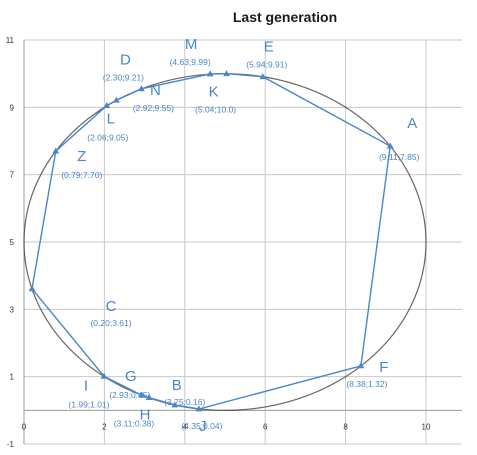 This screenshot has height=455, width=477. Describe the element at coordinates (190, 62) in the screenshot. I see `point-coord-m: (4.63;9.99)` at that location.